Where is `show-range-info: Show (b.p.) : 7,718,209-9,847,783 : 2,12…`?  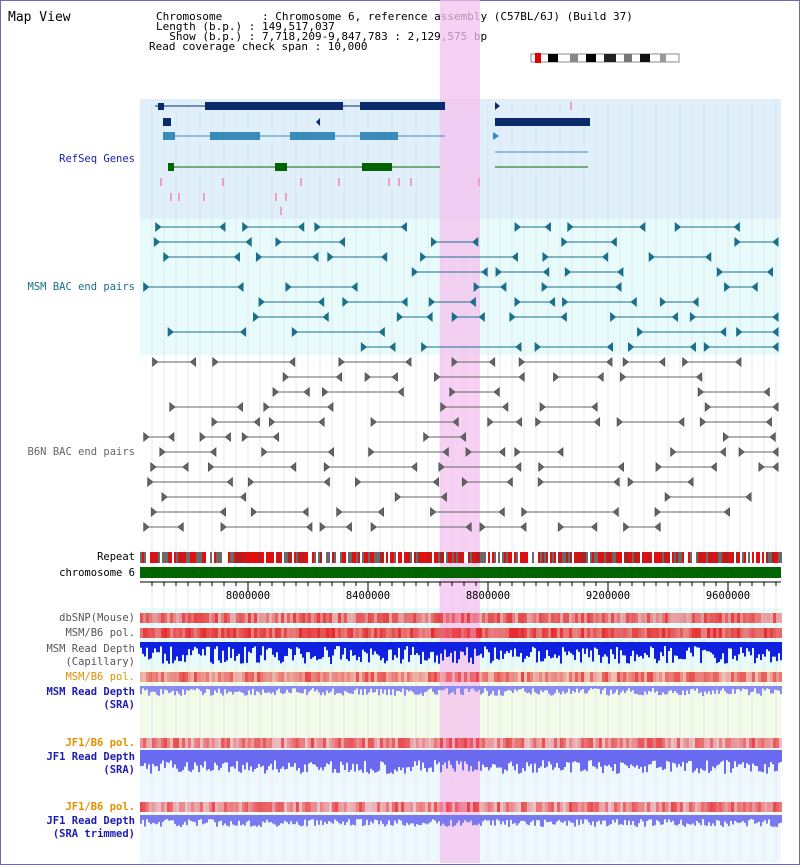
show-range-info: Show (b.p.) : 7,718,209-9,847,783 : 2,12… is located at coordinates (322, 36).